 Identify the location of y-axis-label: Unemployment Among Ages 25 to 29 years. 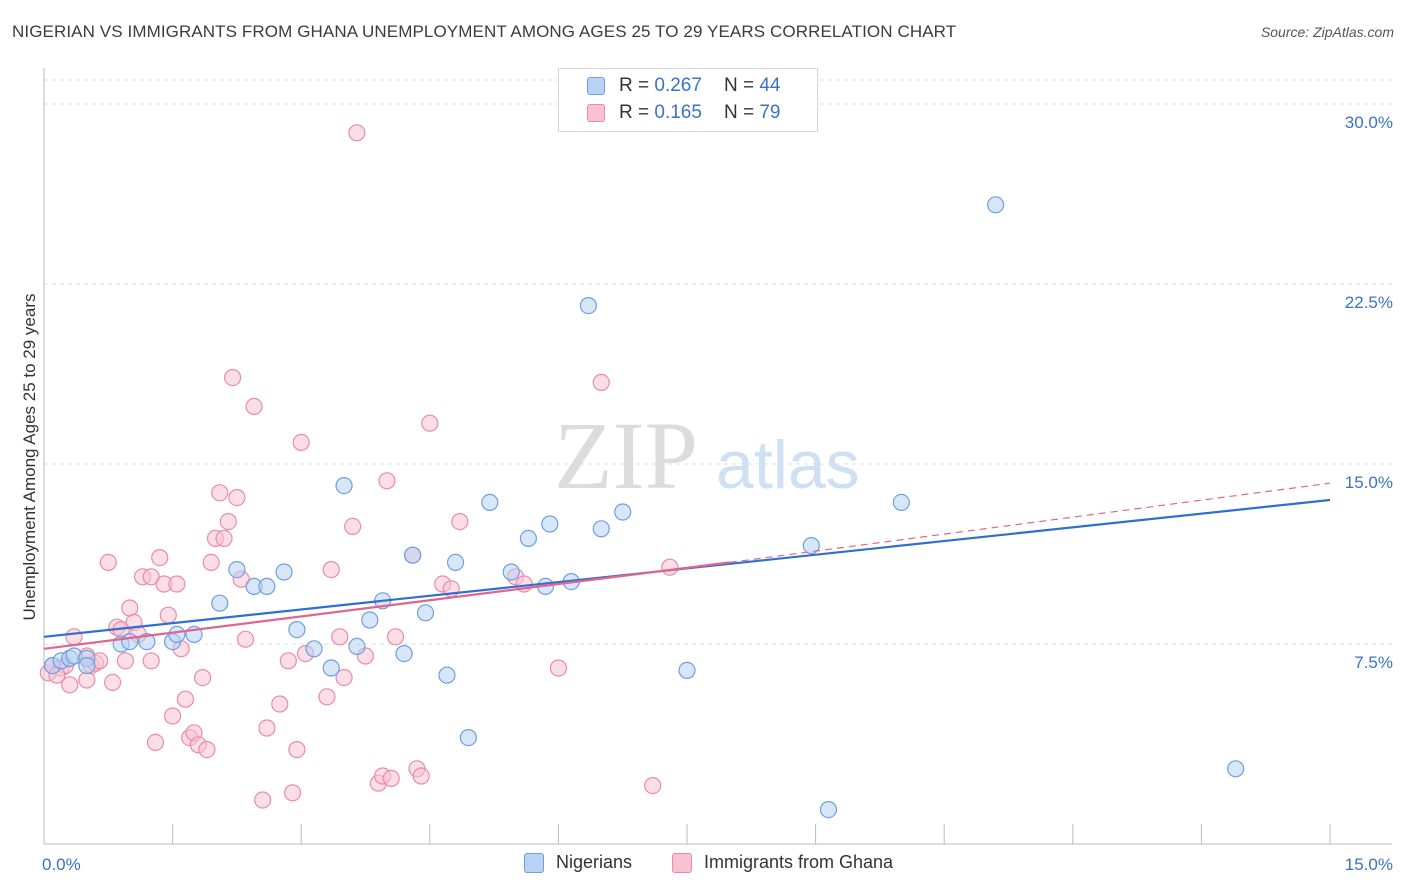
(29, 457).